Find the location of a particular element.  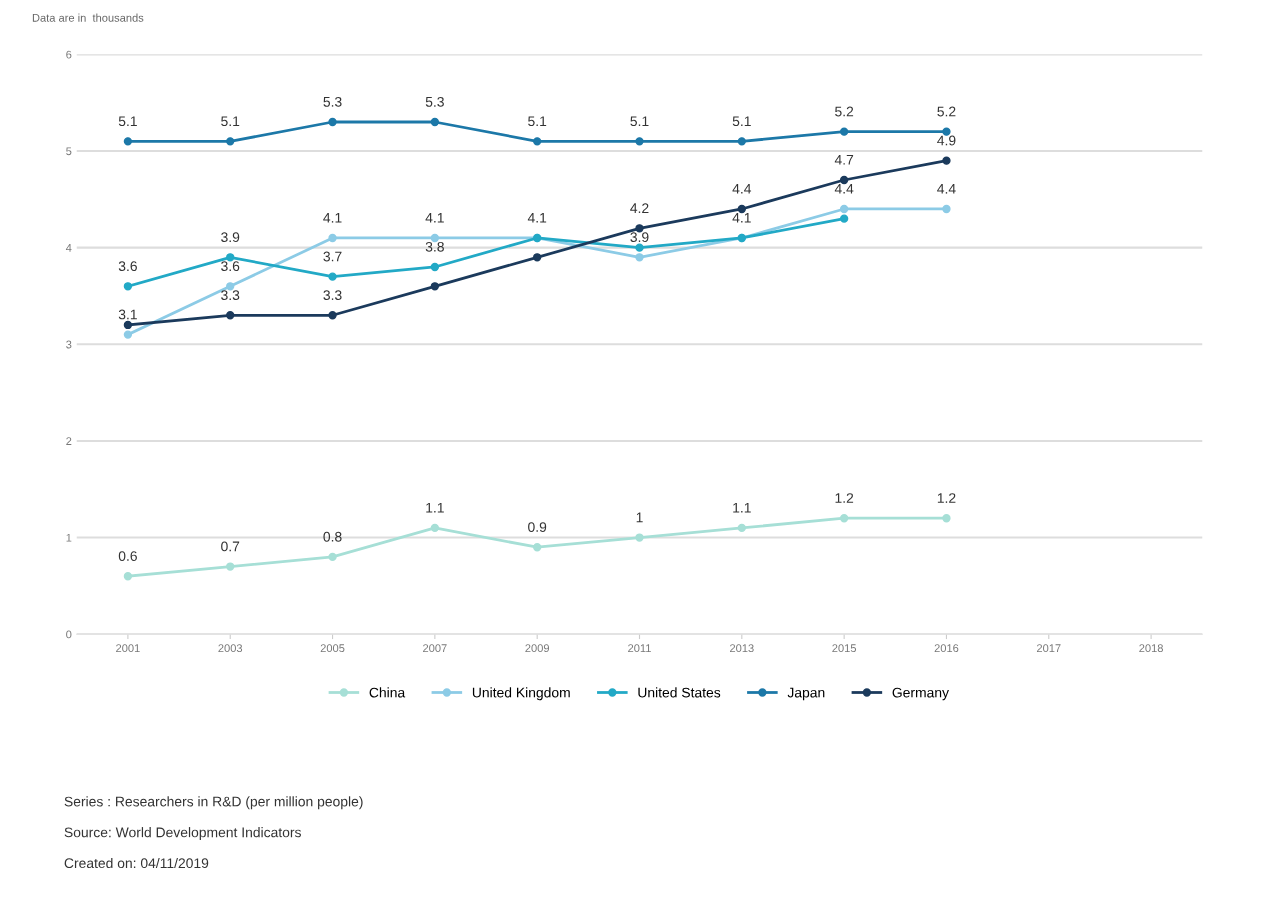

x-tick-label: 2005 is located at coordinates (332, 648).